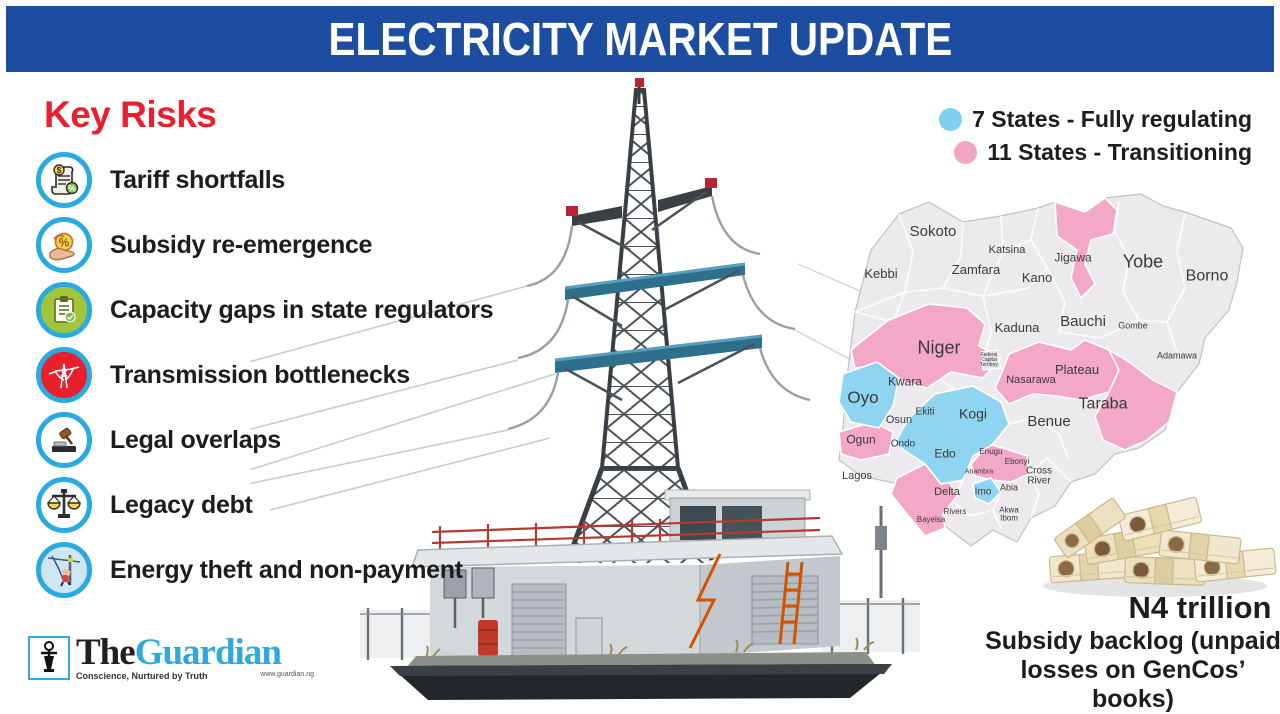  I want to click on map-state-label: Gombe, so click(1133, 325).